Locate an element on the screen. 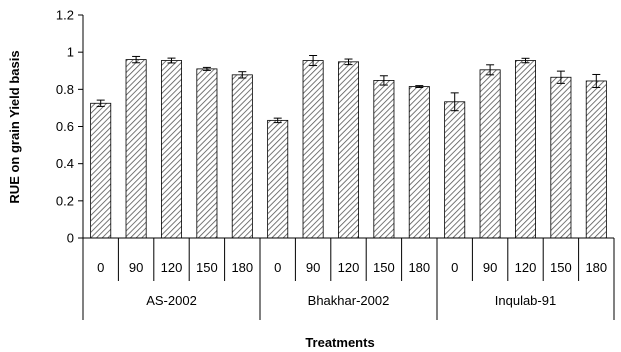  y-tick-label: 0 is located at coordinates (70, 238).